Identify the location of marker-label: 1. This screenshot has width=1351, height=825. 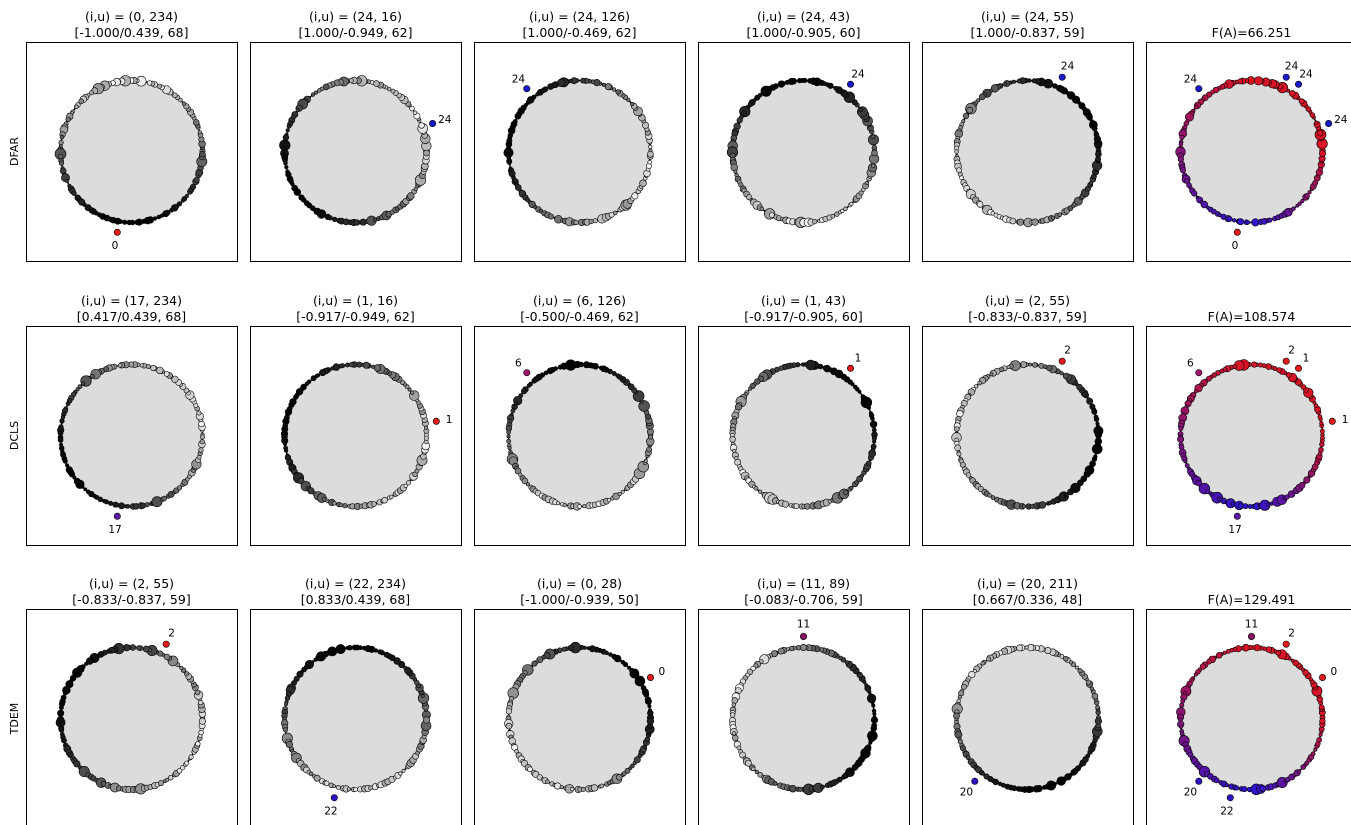
(858, 359).